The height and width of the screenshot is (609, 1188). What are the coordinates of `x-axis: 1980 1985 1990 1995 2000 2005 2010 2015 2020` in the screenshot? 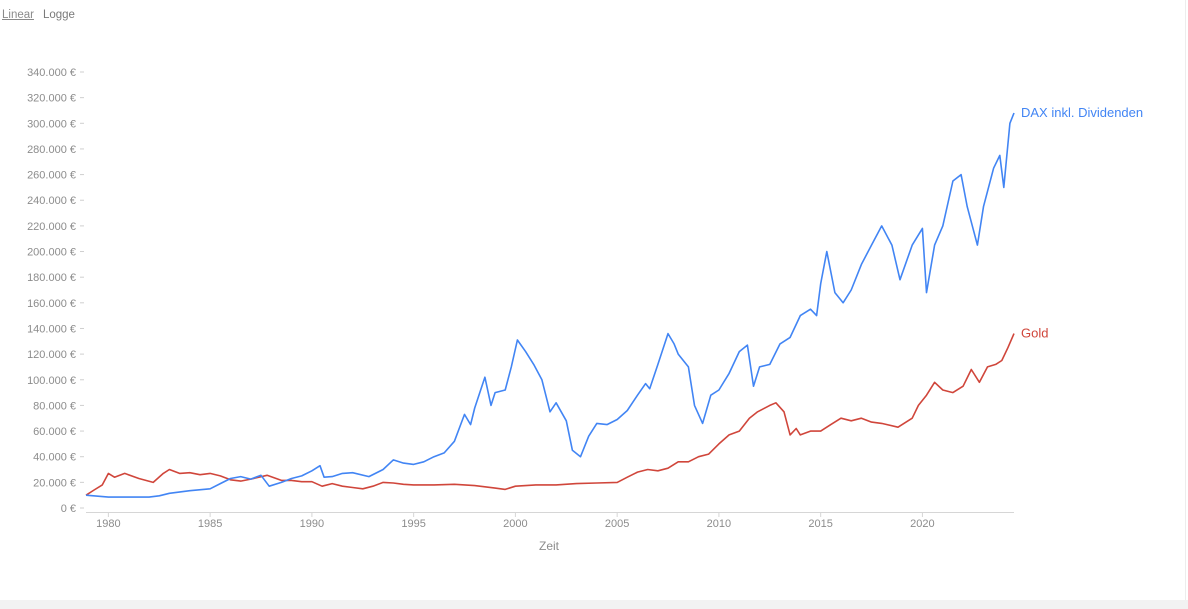 It's located at (550, 521).